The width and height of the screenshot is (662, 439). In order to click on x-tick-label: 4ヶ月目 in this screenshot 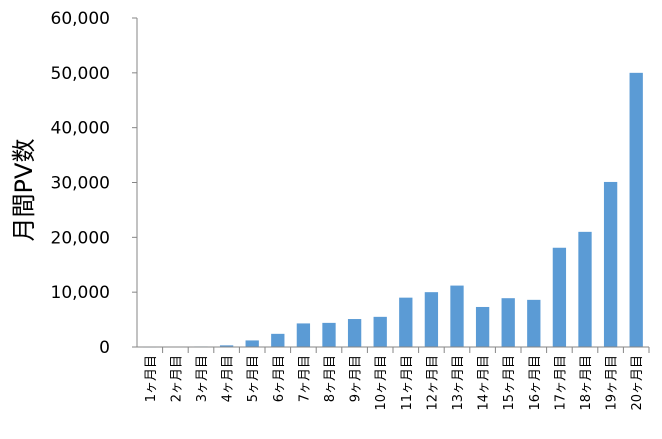, I will do `click(228, 378)`.